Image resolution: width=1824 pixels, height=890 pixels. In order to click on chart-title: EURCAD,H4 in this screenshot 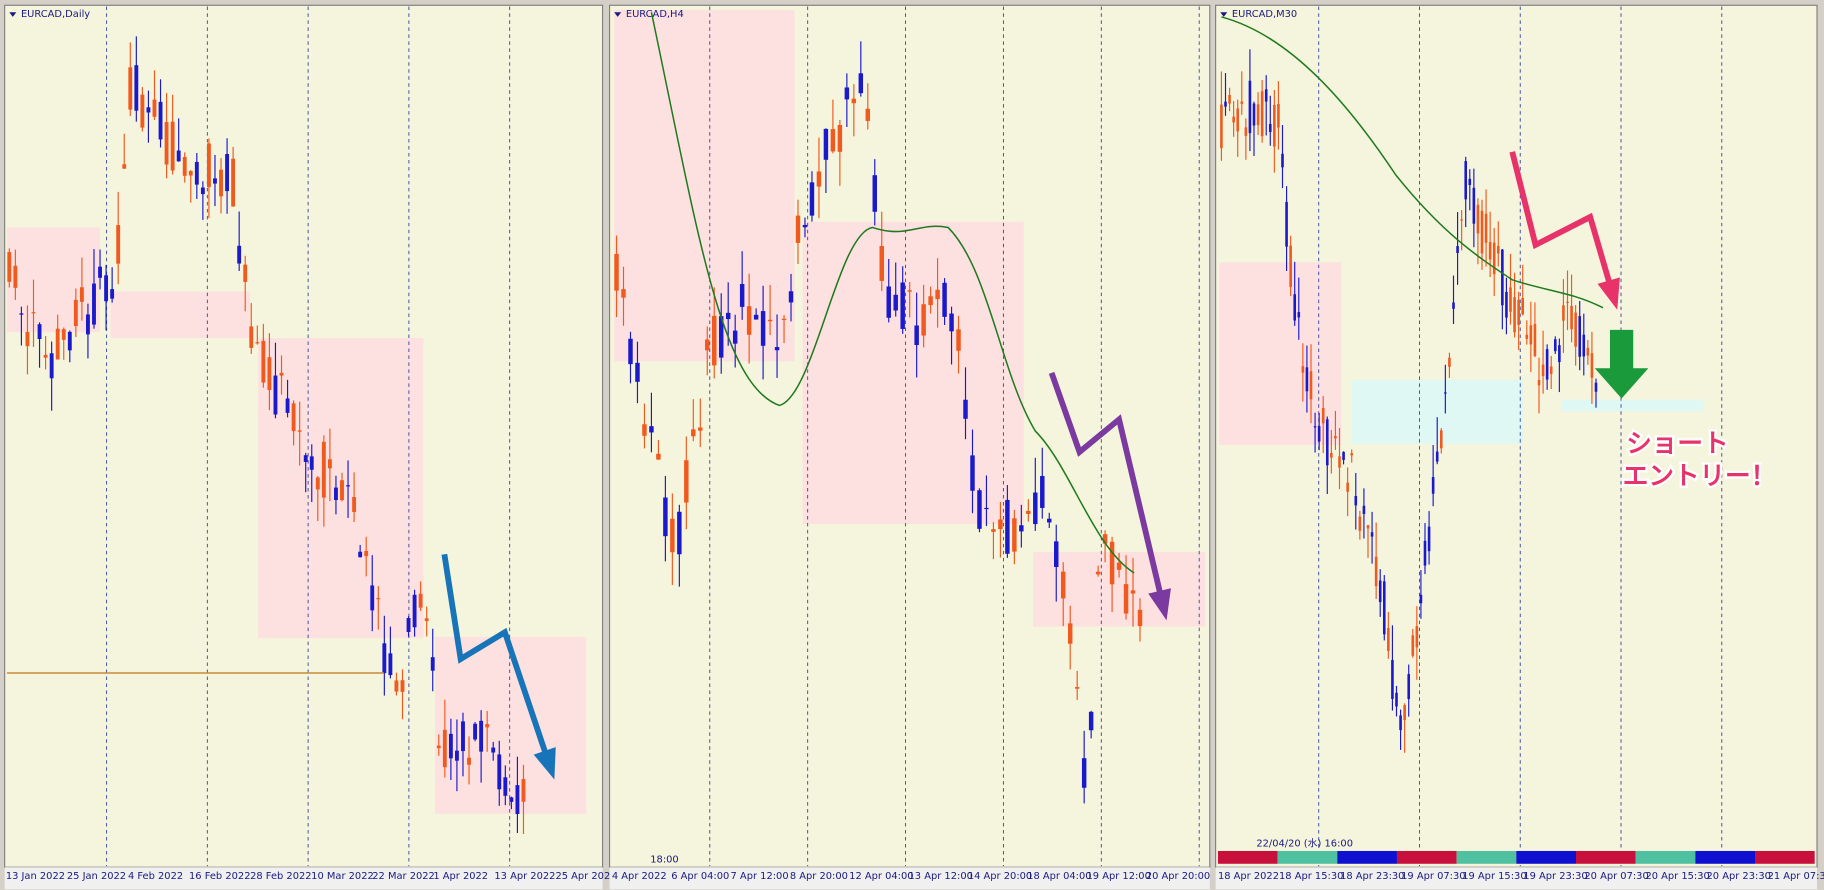, I will do `click(655, 14)`.